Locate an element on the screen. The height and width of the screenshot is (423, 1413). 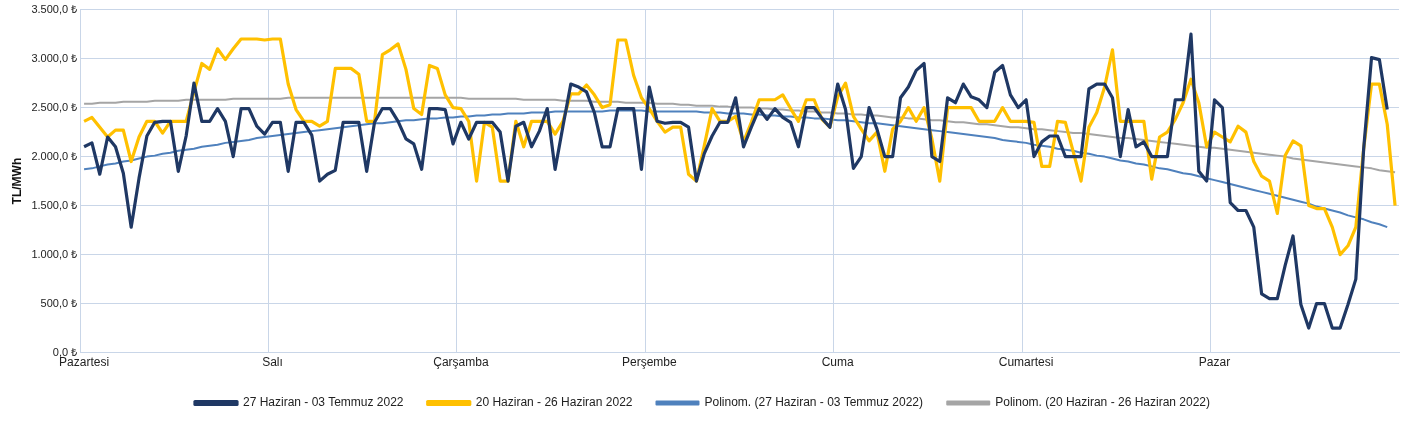
y-tick-label: 0,0 ₺ is located at coordinates (65, 351).